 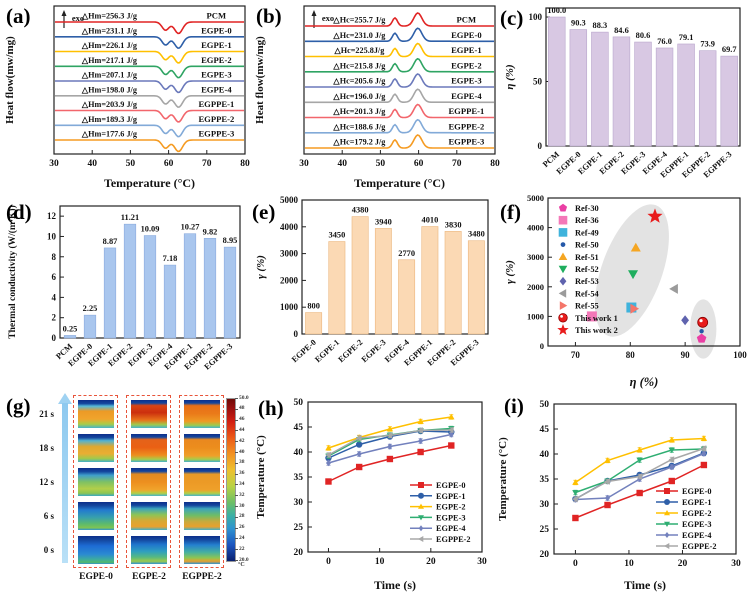 I want to click on svg-text: 4380, so click(x=360, y=210).